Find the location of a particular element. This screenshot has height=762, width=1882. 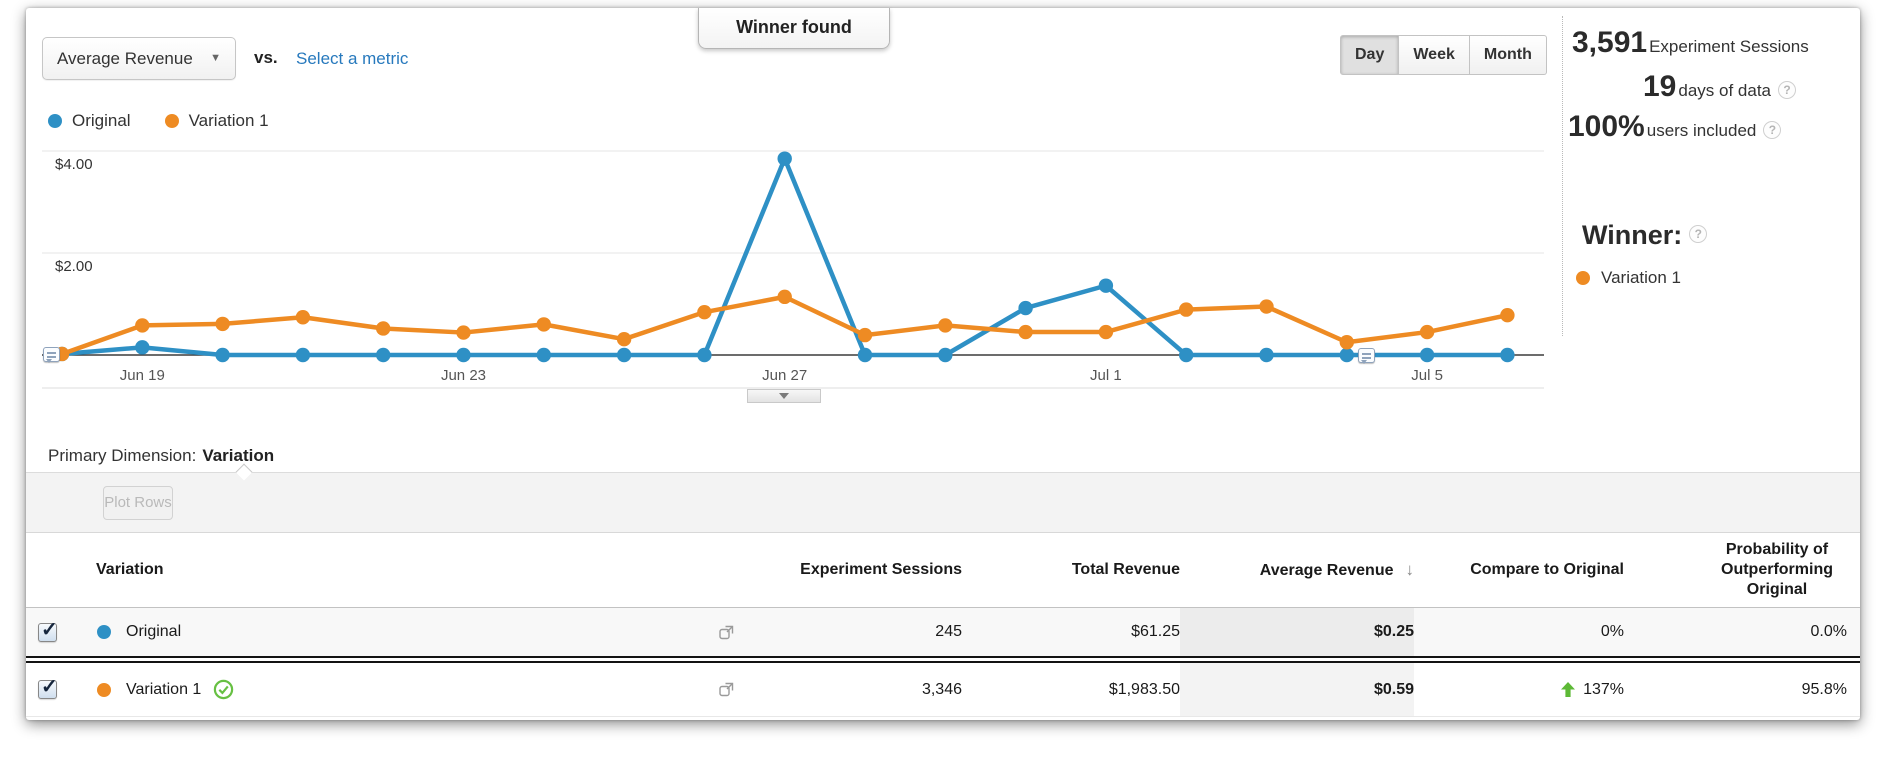

svg-text: Jul 5 is located at coordinates (1427, 375).